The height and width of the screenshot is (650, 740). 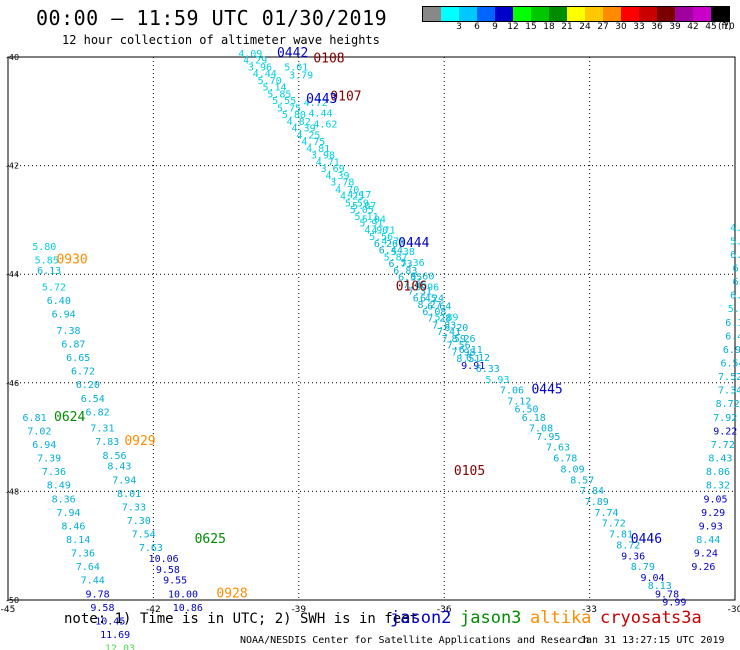 I want to click on wave-height-label: 5.01, so click(x=296, y=68).